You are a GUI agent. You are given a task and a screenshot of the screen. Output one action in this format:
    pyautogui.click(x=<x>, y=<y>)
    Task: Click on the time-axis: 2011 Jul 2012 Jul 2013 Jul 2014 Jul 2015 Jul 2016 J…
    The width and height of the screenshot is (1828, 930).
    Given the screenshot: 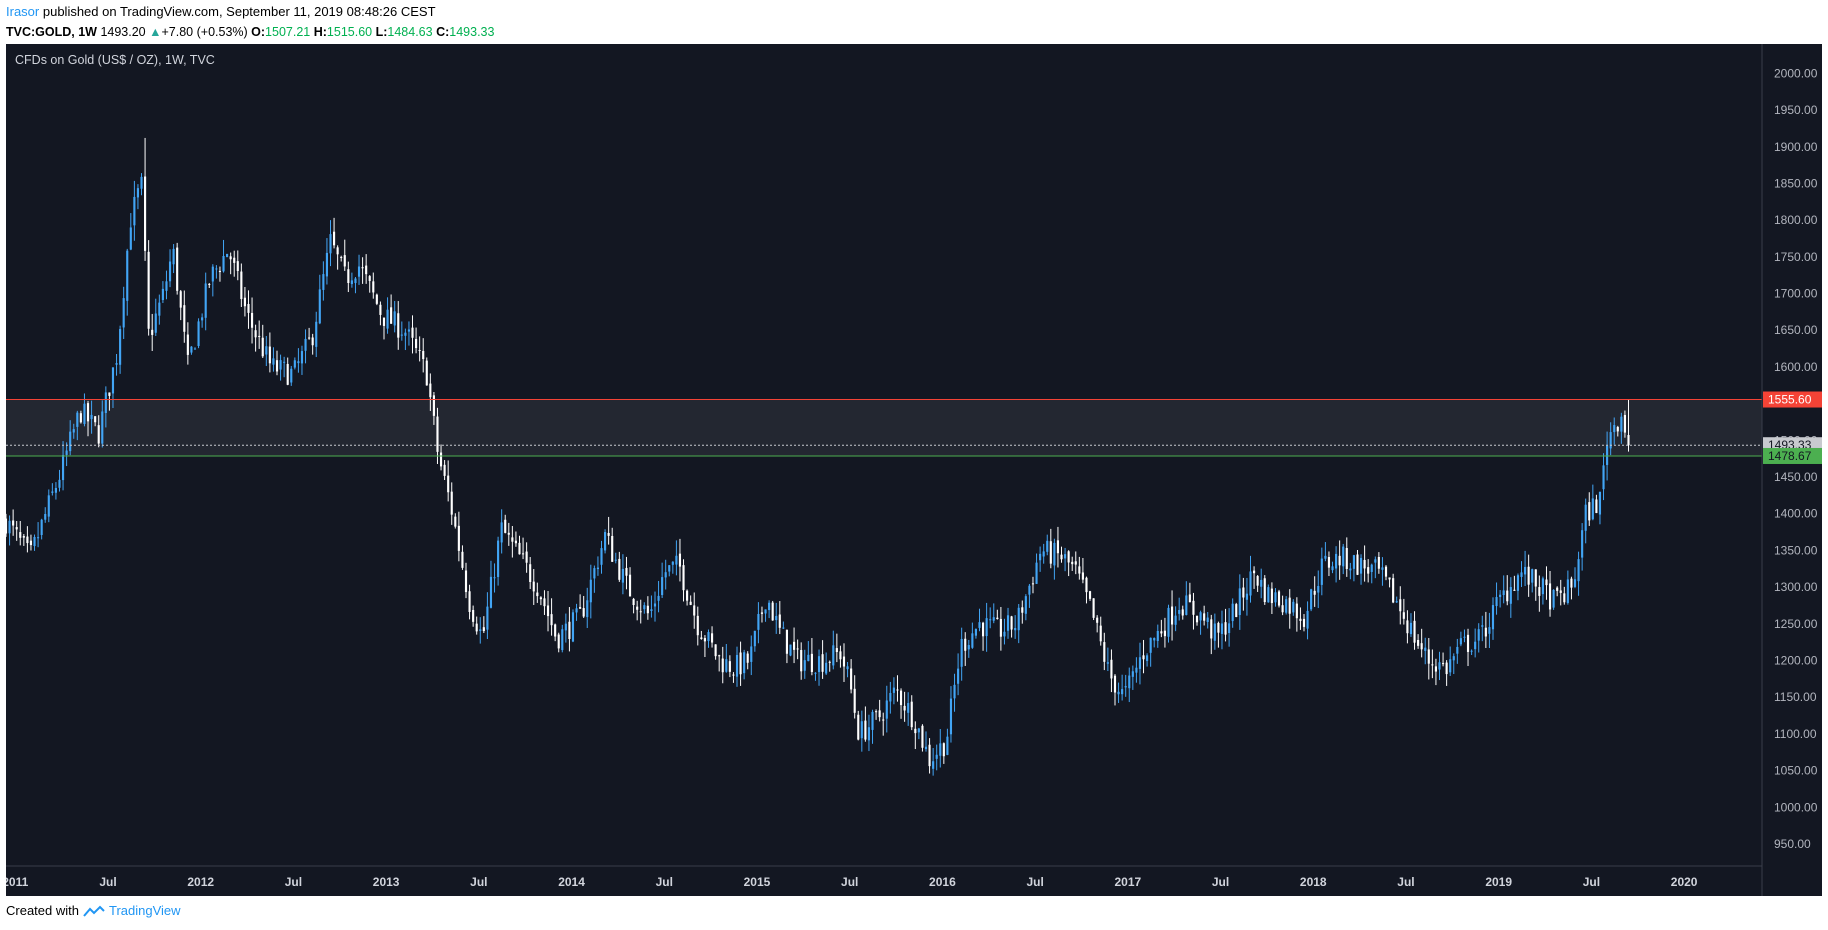 What is the action you would take?
    pyautogui.click(x=852, y=882)
    